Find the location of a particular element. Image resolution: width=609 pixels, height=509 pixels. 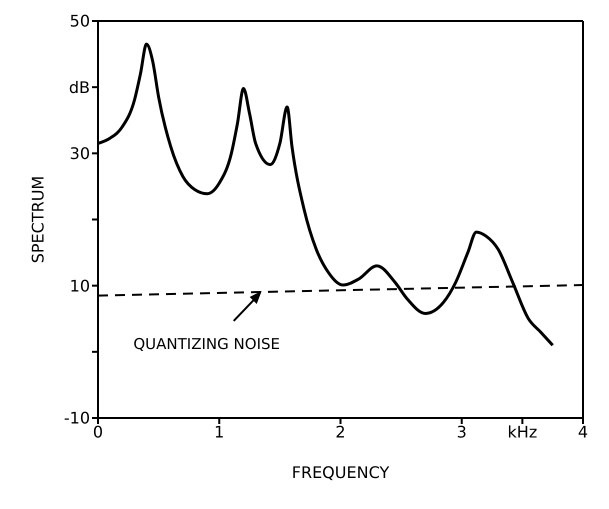

y-tick-label: 10 is located at coordinates (80, 286).